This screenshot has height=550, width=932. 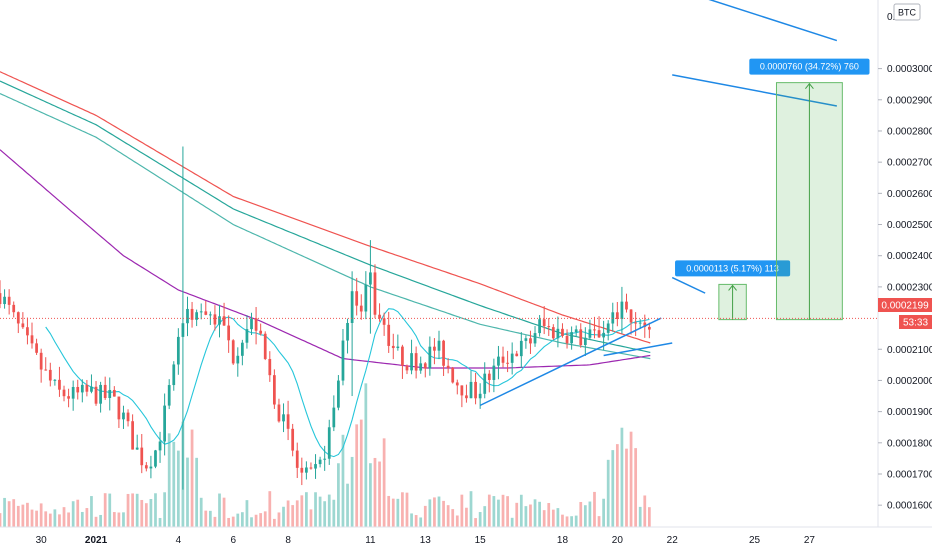 I want to click on price-tick-label: 0.0002800, so click(x=909, y=131).